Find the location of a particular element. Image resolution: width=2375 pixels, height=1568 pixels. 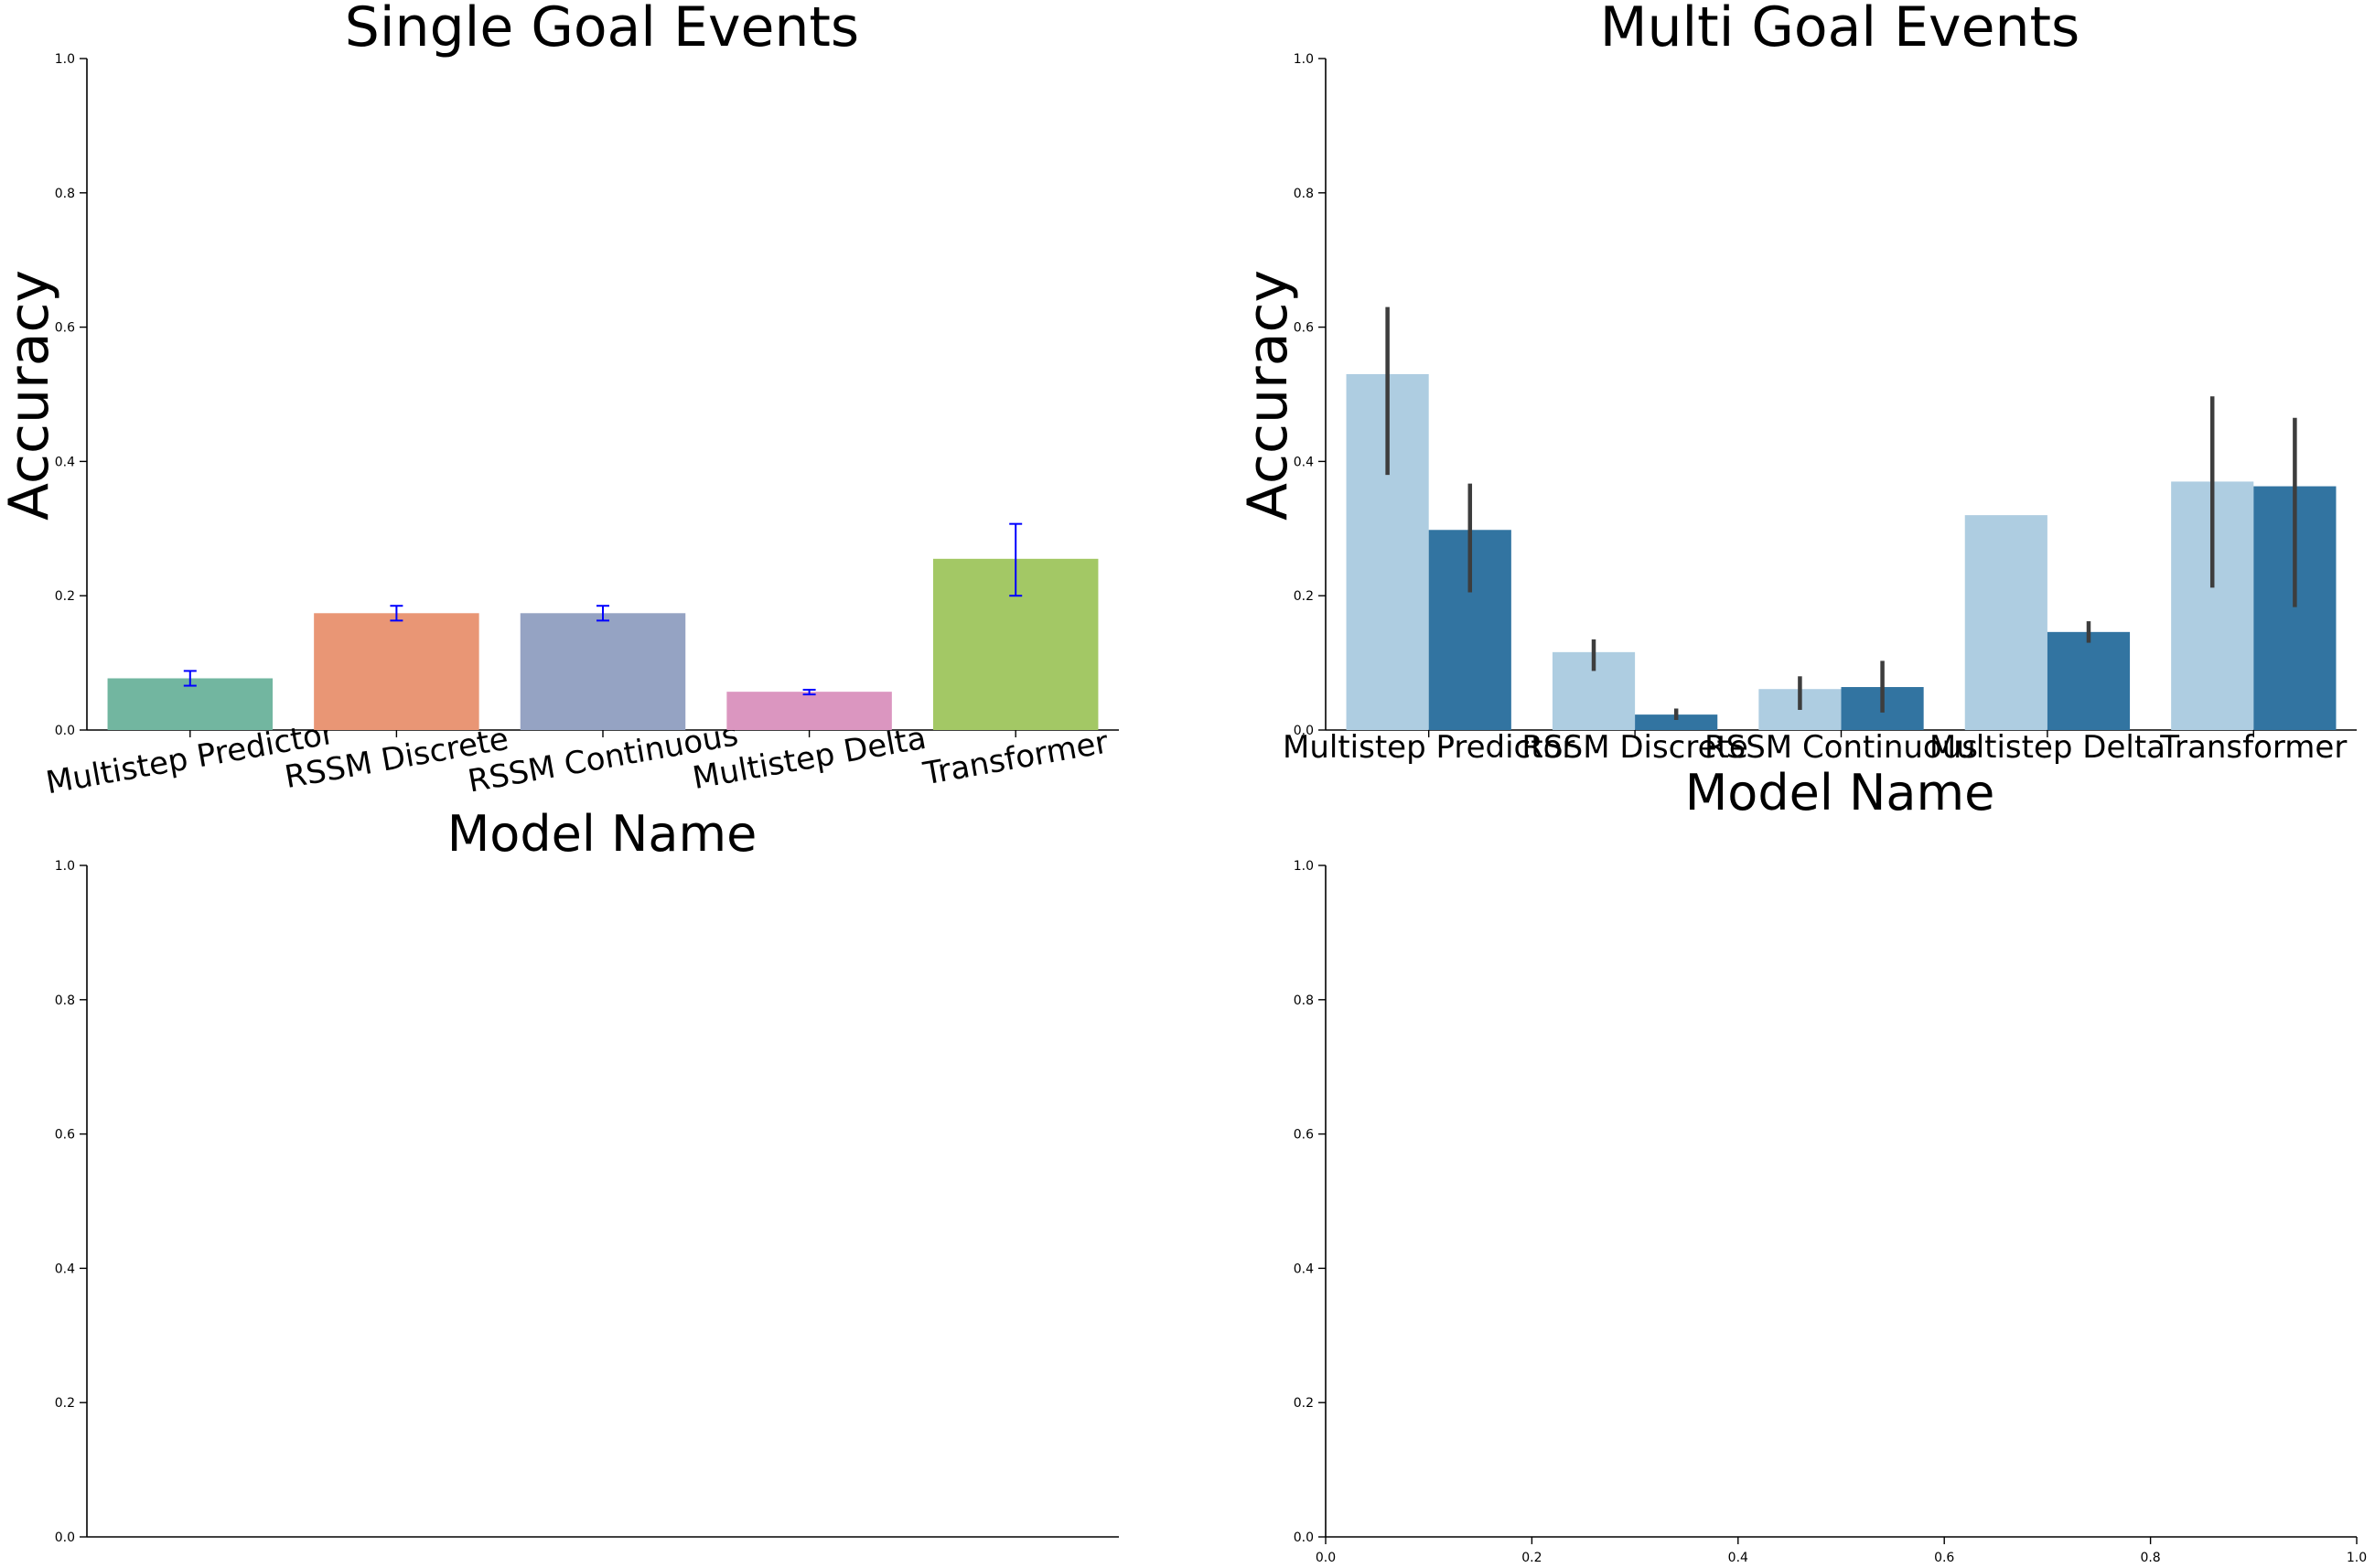

x-tick-label: 0.6 is located at coordinates (1944, 1558).